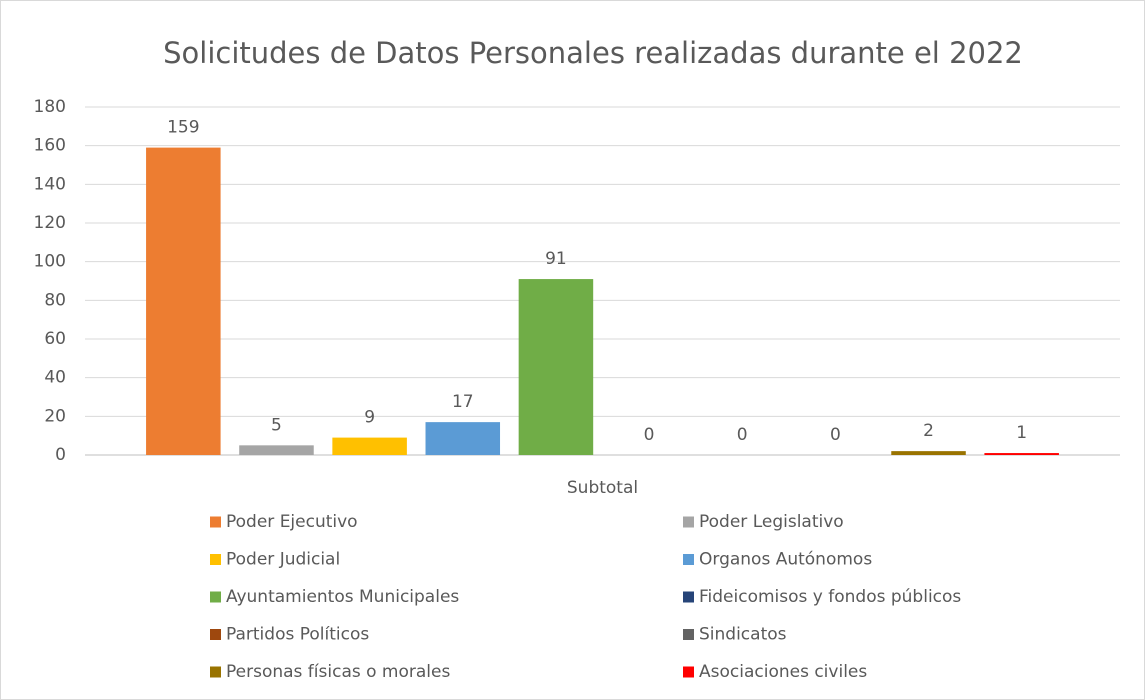 Image resolution: width=1145 pixels, height=700 pixels. Describe the element at coordinates (342, 597) in the screenshot. I see `legend-label: Ayuntamientos Municipales` at that location.